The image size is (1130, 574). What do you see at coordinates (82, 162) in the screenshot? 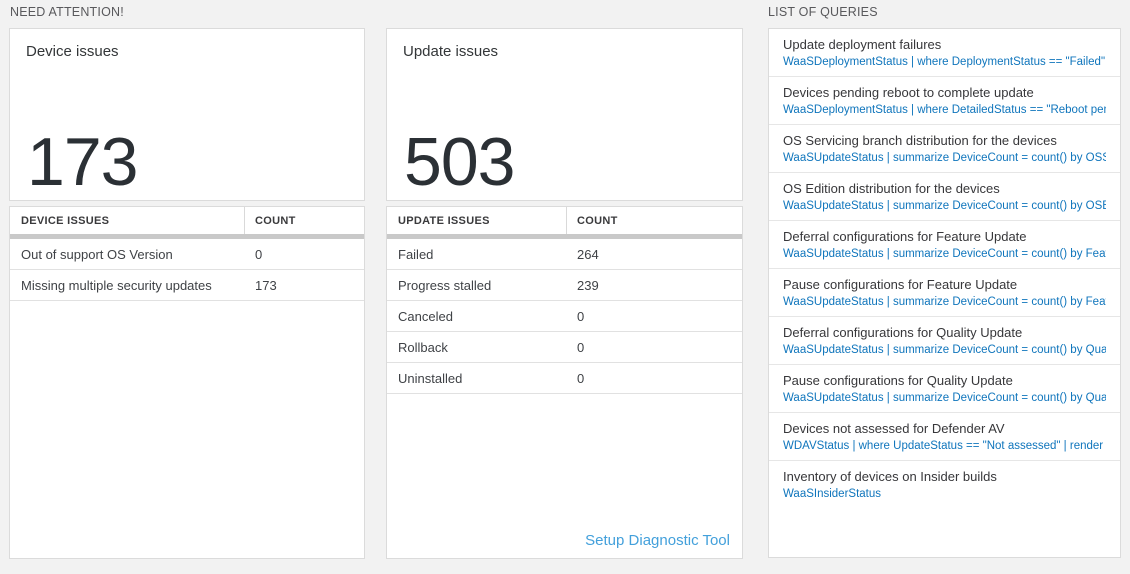
I see `device-issues-count: 173` at bounding box center [82, 162].